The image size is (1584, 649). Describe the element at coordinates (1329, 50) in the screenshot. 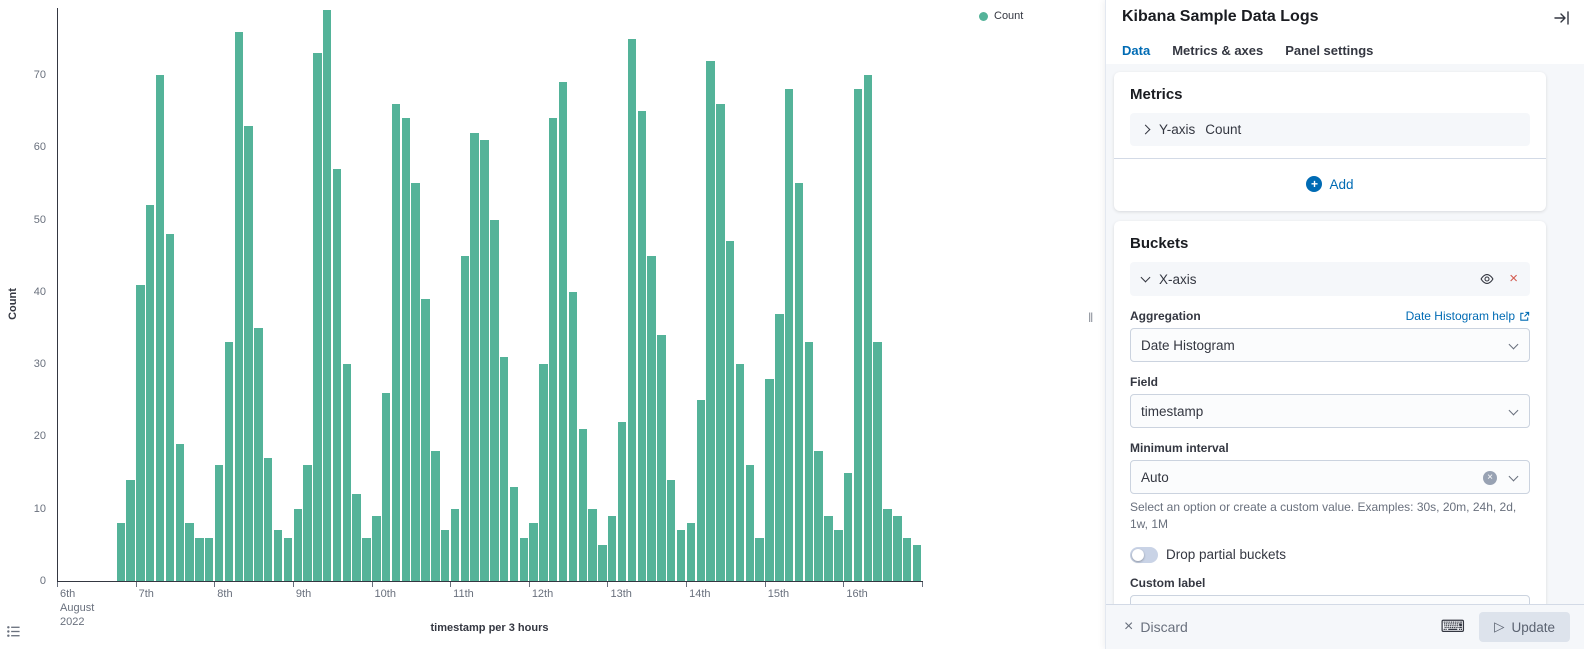

I see `tab-panel-settings: Panel settings` at that location.